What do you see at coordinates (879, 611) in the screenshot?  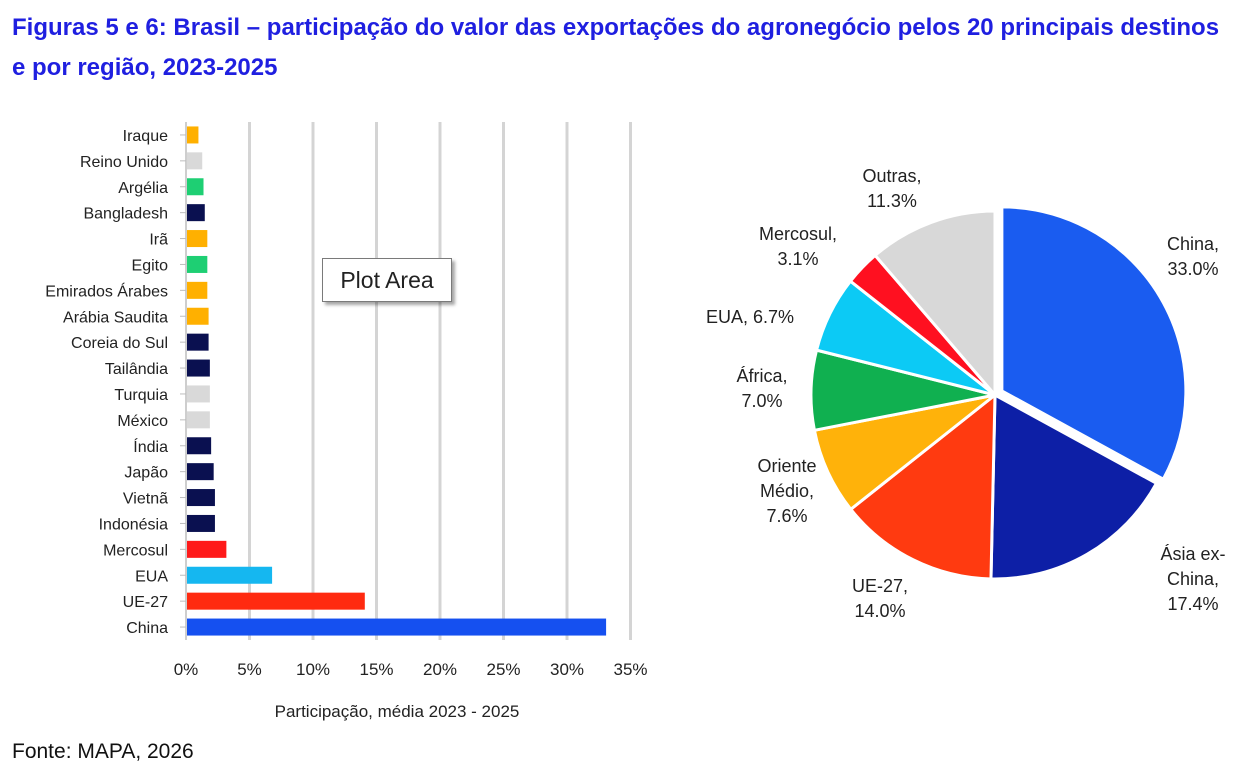 I see `pie-label: 14.0%` at bounding box center [879, 611].